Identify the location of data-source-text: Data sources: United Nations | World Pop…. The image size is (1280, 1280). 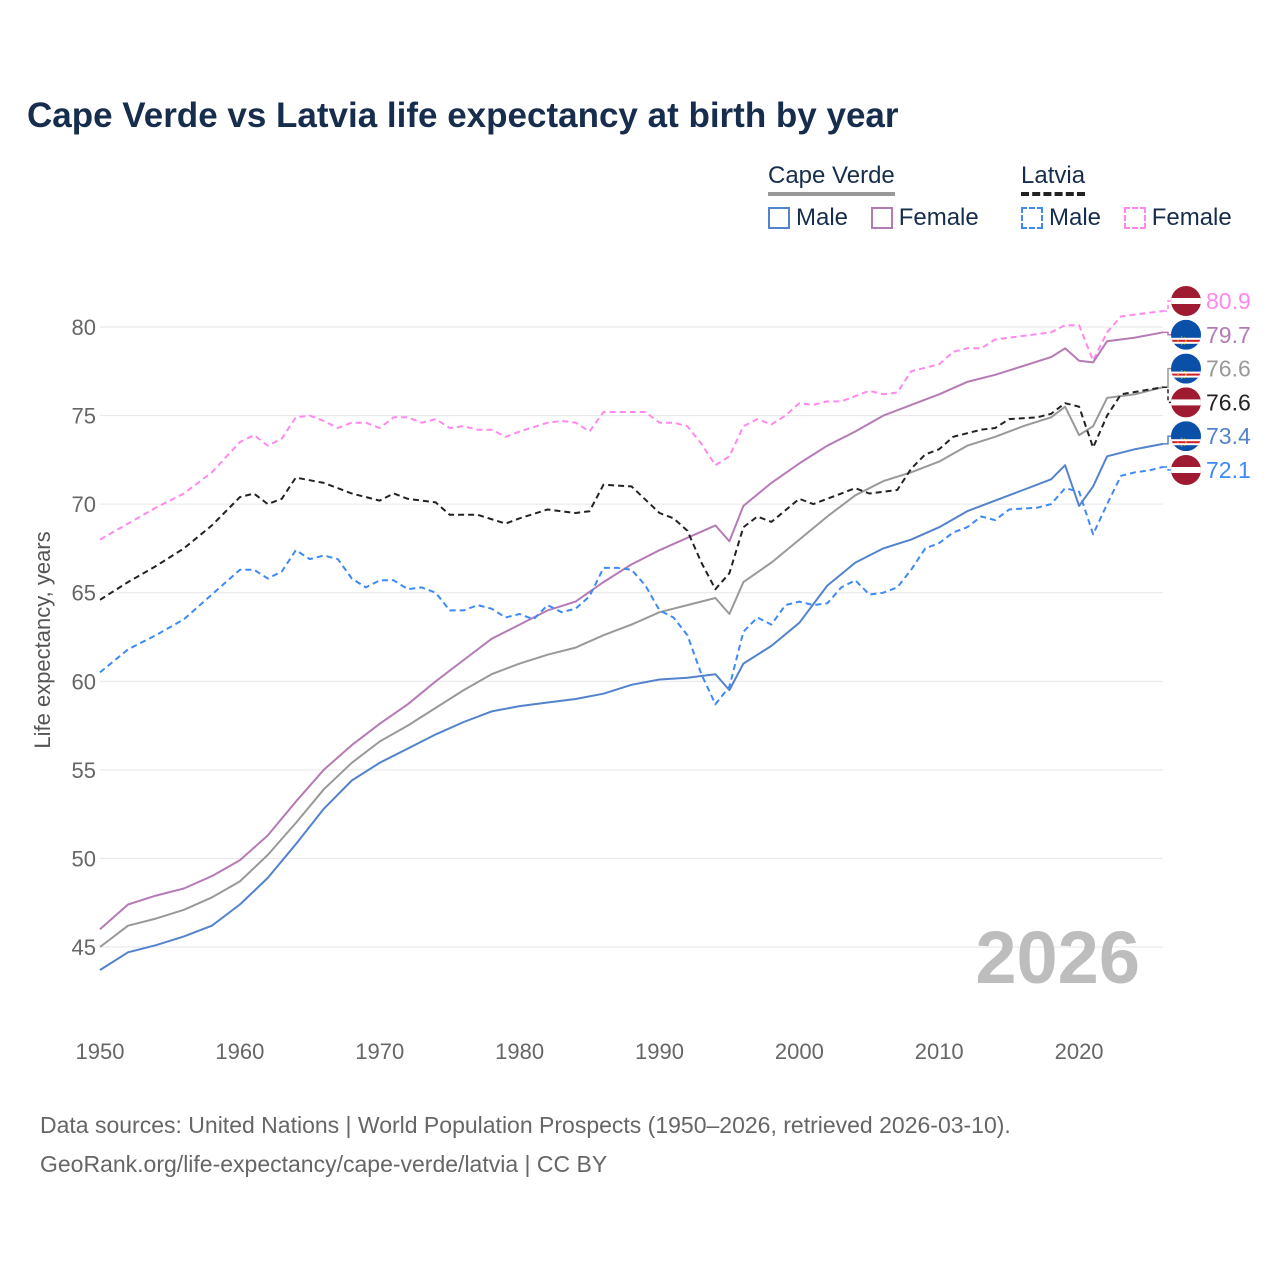
(525, 1125).